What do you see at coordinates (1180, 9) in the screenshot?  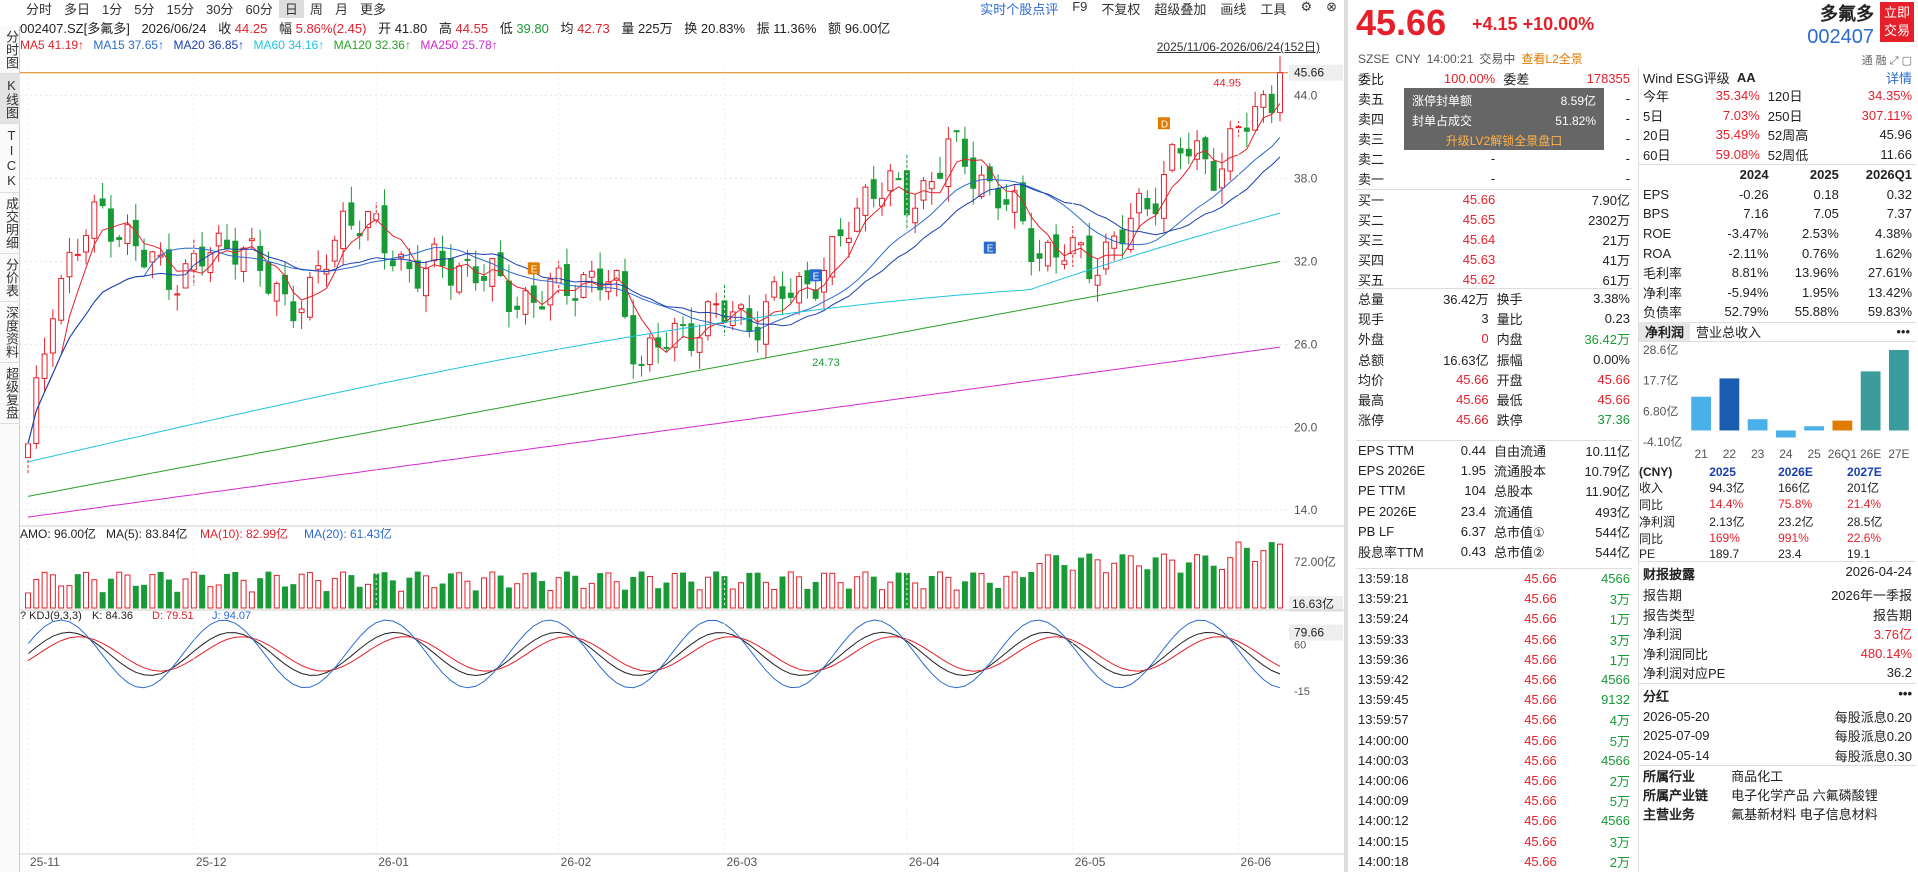 I see `toolbar-right-3: 超级叠加` at bounding box center [1180, 9].